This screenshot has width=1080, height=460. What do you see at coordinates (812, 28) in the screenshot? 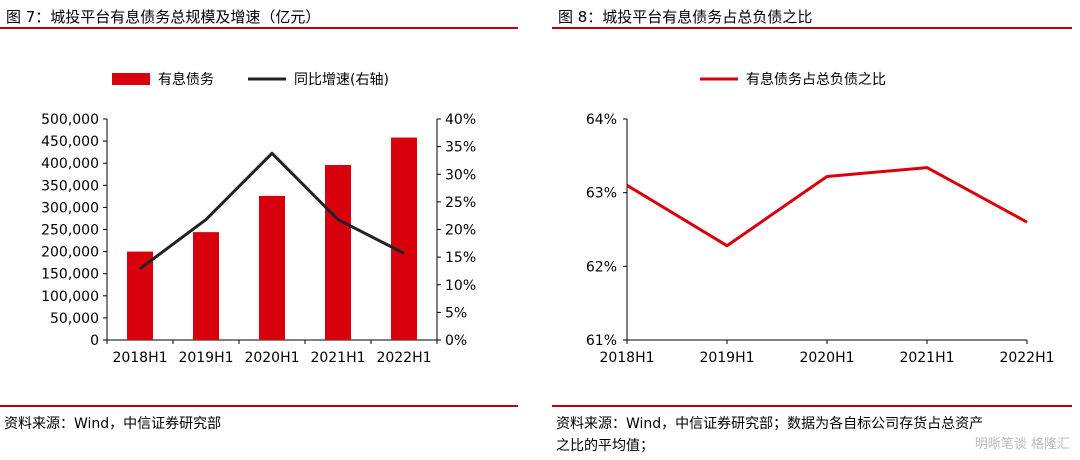
I see `figure-8-top-rule` at bounding box center [812, 28].